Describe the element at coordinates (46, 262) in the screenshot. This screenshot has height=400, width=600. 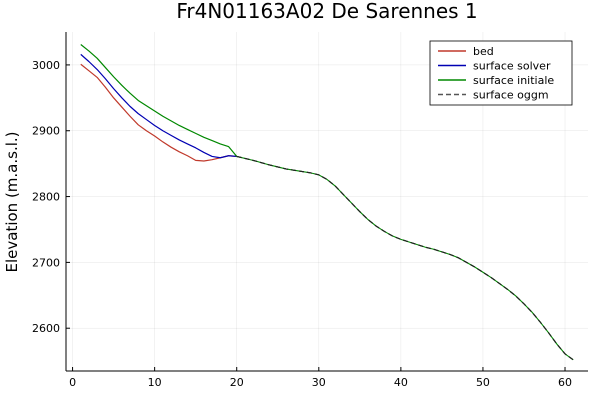
I see `y-tick-label: 2700` at that location.